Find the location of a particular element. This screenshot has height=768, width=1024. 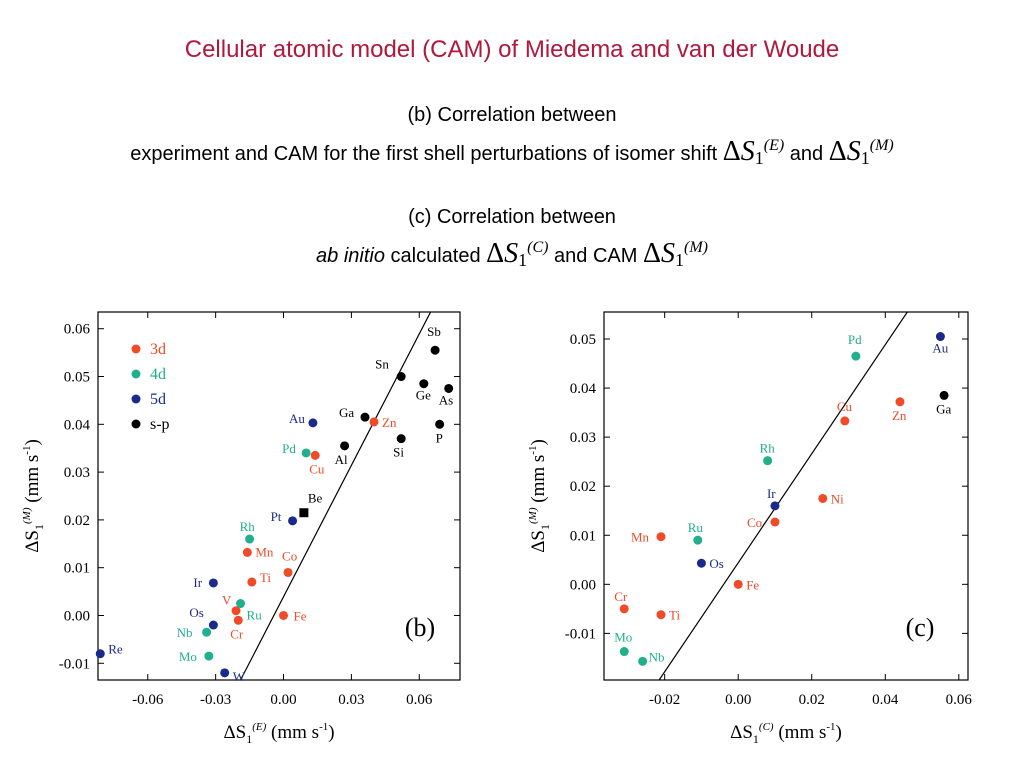

y-tick-label-b: 0.03 is located at coordinates (77, 473).